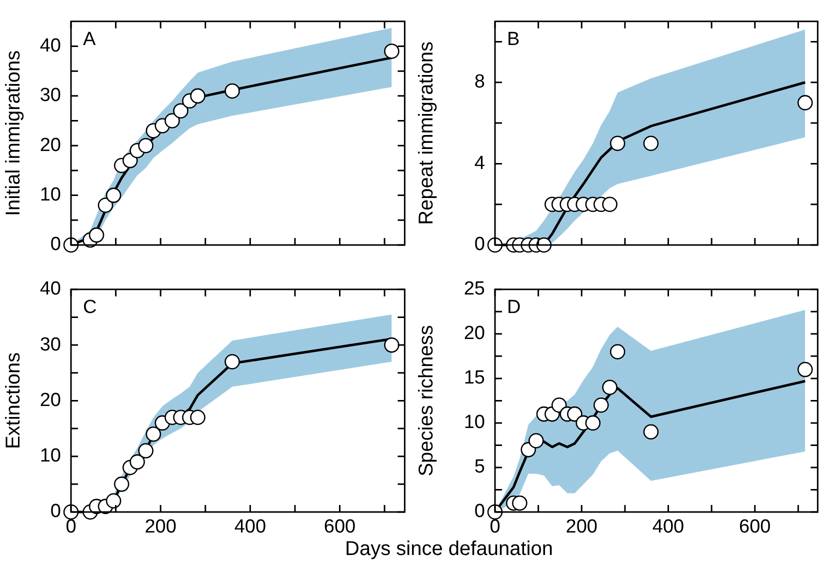 This screenshot has height=573, width=827. What do you see at coordinates (479, 467) in the screenshot?
I see `y-tick-label: 5` at bounding box center [479, 467].